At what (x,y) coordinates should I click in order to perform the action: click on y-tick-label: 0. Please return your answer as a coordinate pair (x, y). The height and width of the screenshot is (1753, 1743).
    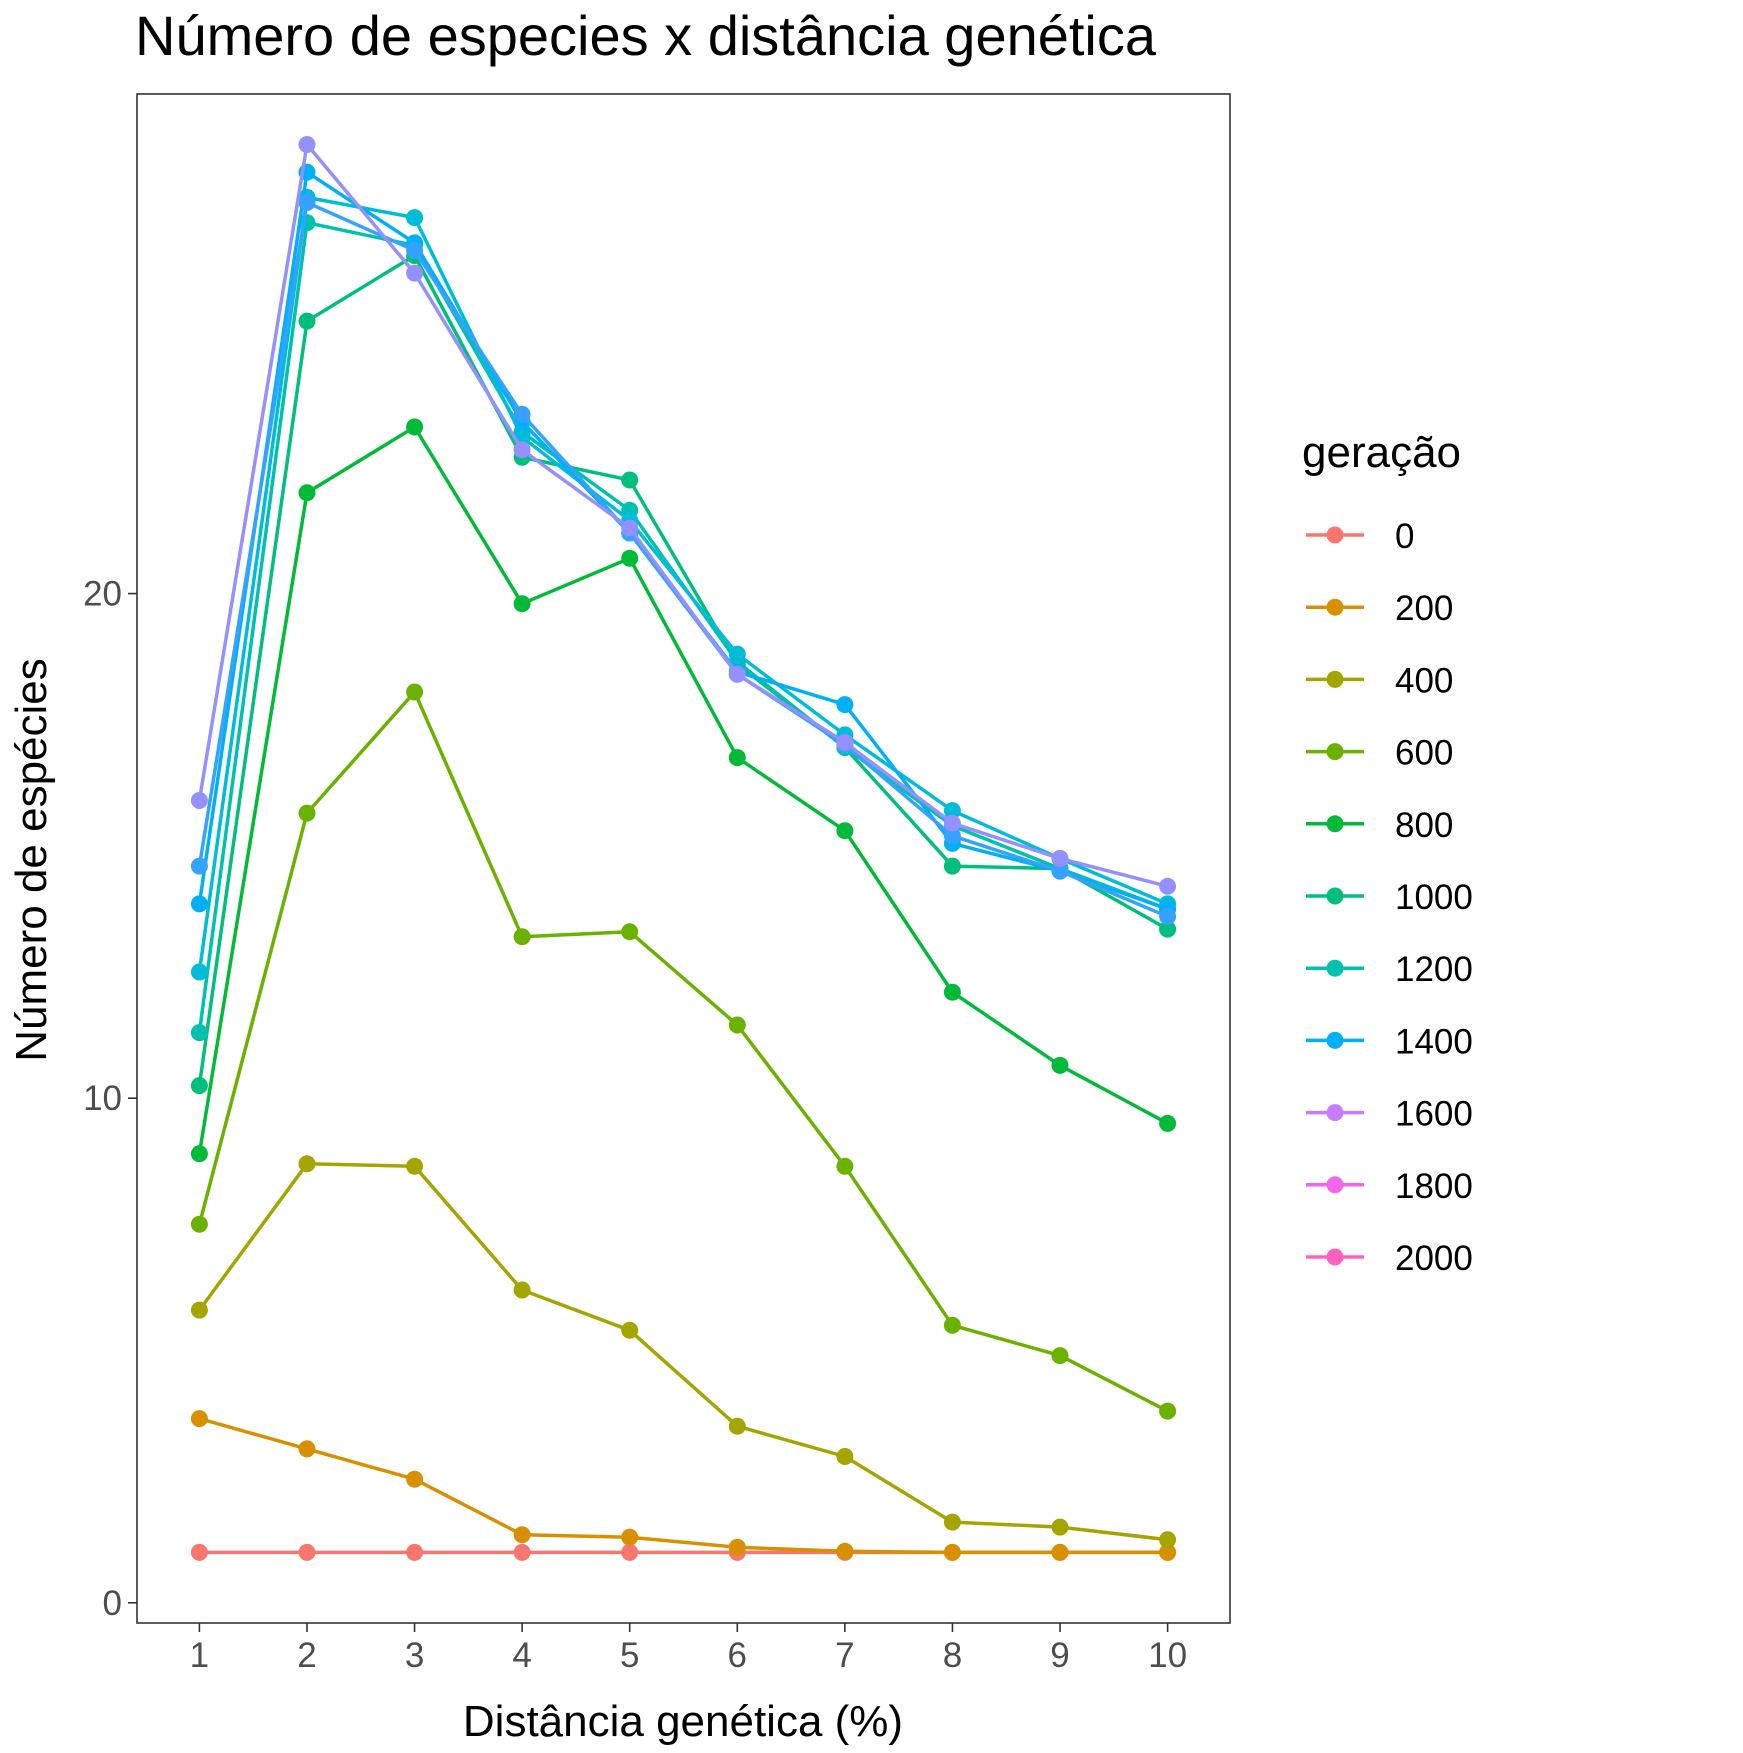
    Looking at the image, I should click on (112, 1603).